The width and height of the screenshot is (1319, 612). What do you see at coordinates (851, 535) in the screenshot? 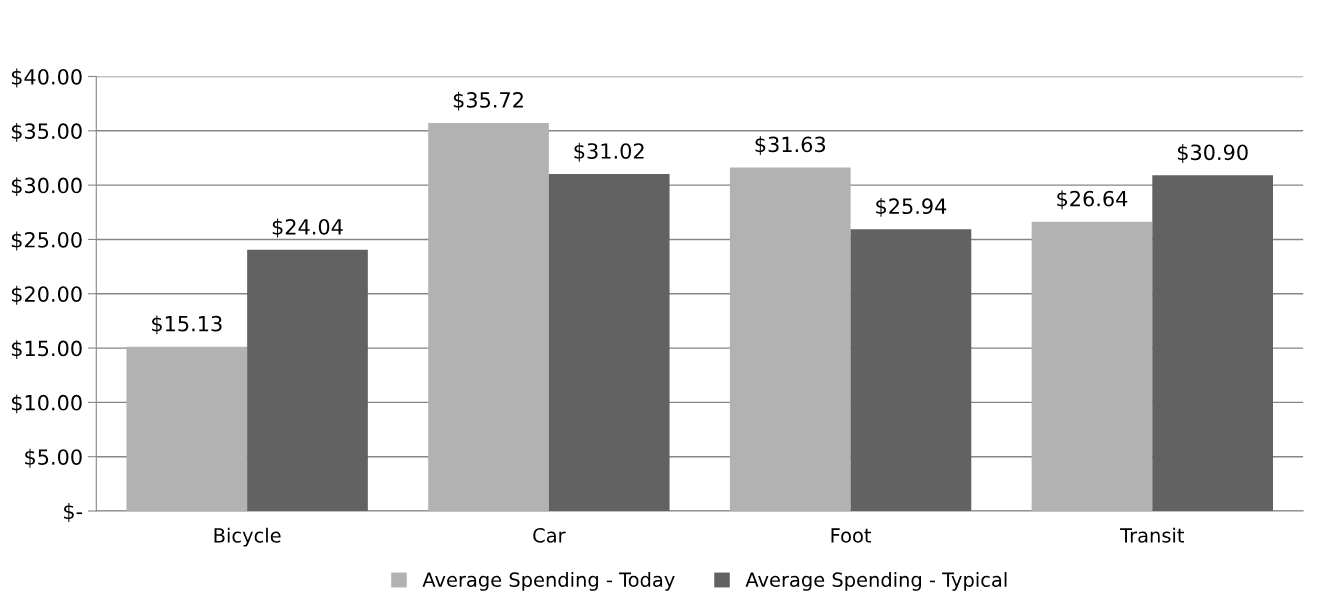
I see `x-tick-label: Foot` at bounding box center [851, 535].